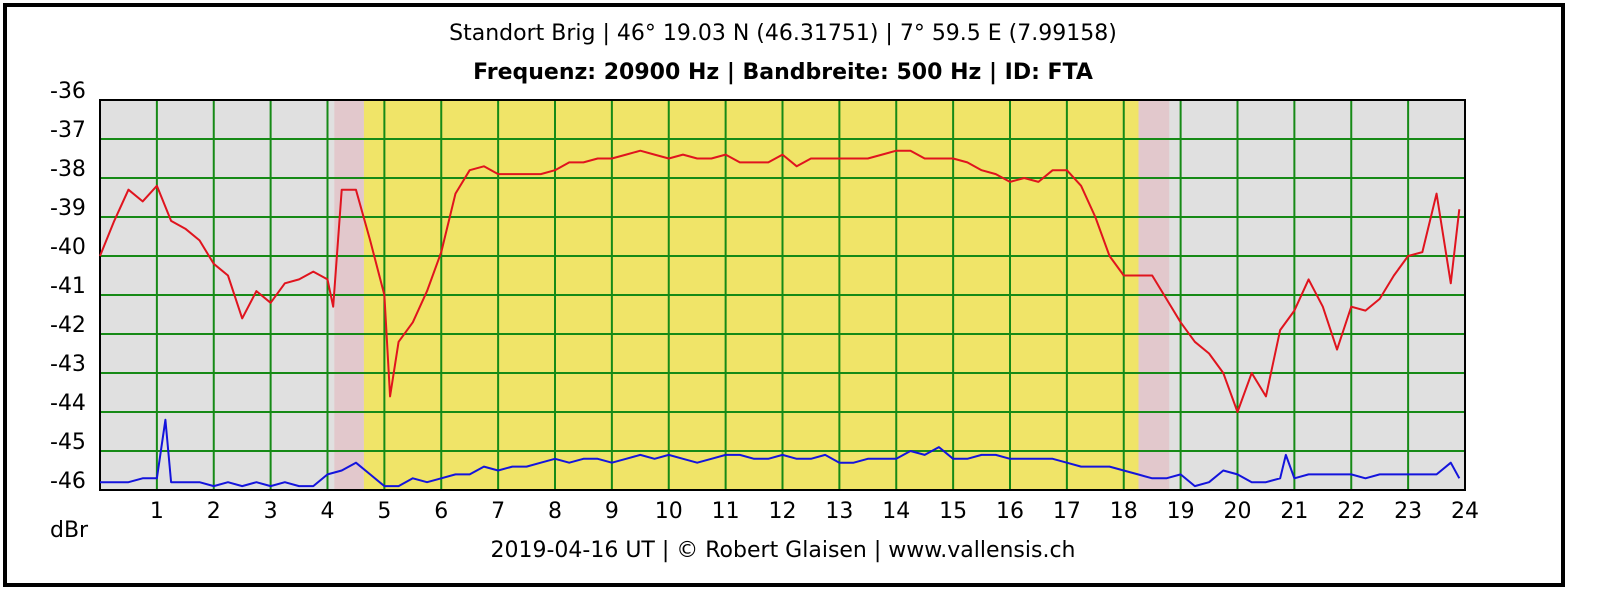 The height and width of the screenshot is (607, 1608). What do you see at coordinates (68, 481) in the screenshot?
I see `y-tick-label: -46` at bounding box center [68, 481].